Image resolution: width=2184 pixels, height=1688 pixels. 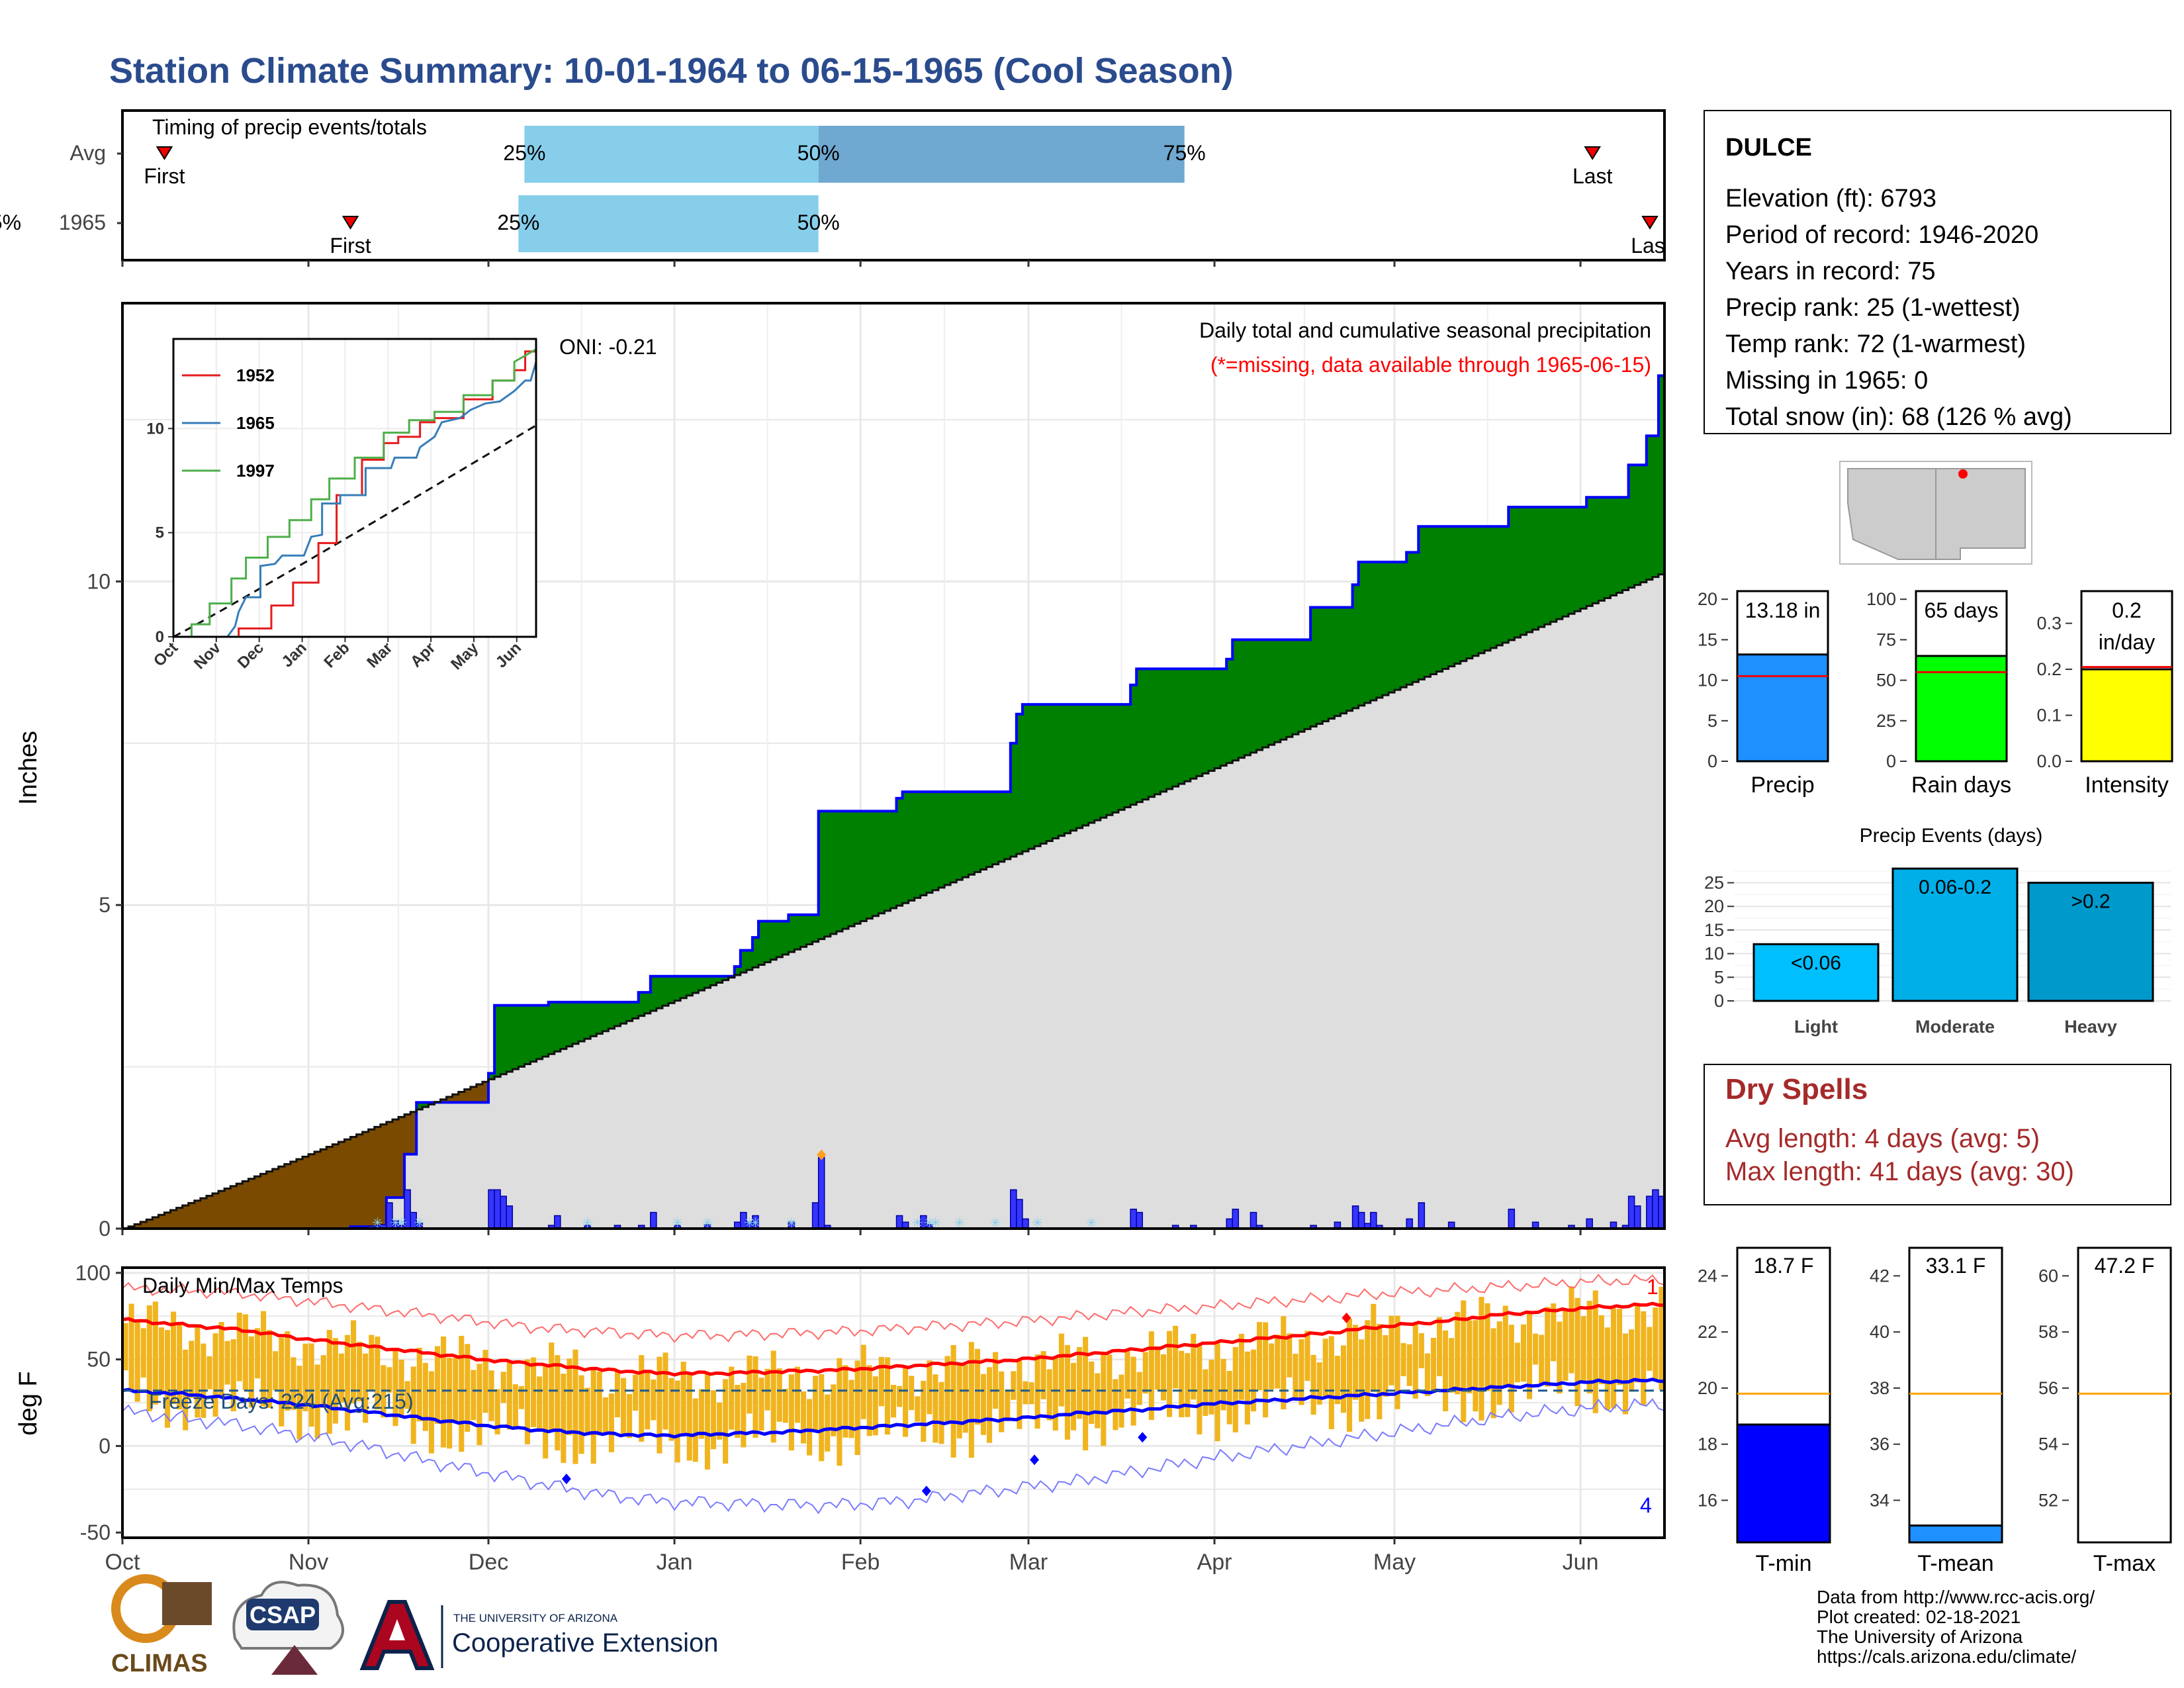 What do you see at coordinates (1184, 153) in the screenshot?
I see `timing-q75-label: 75%` at bounding box center [1184, 153].